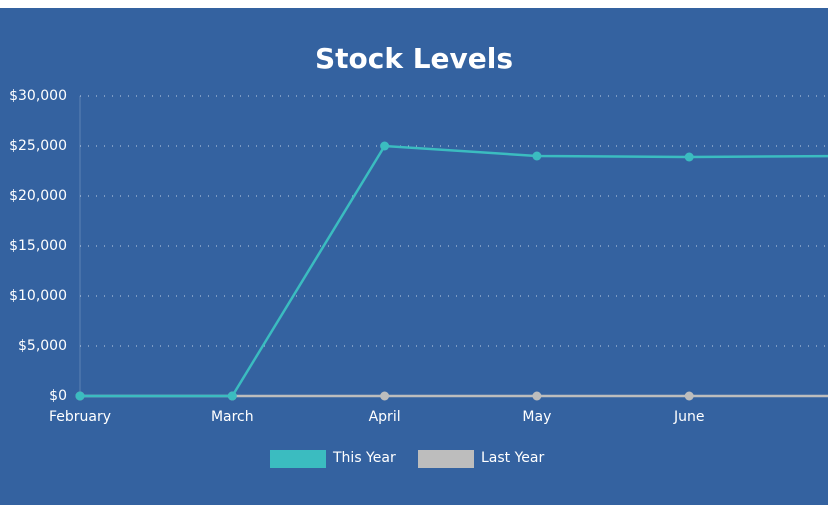  I want to click on x-tick-label: June, so click(689, 417).